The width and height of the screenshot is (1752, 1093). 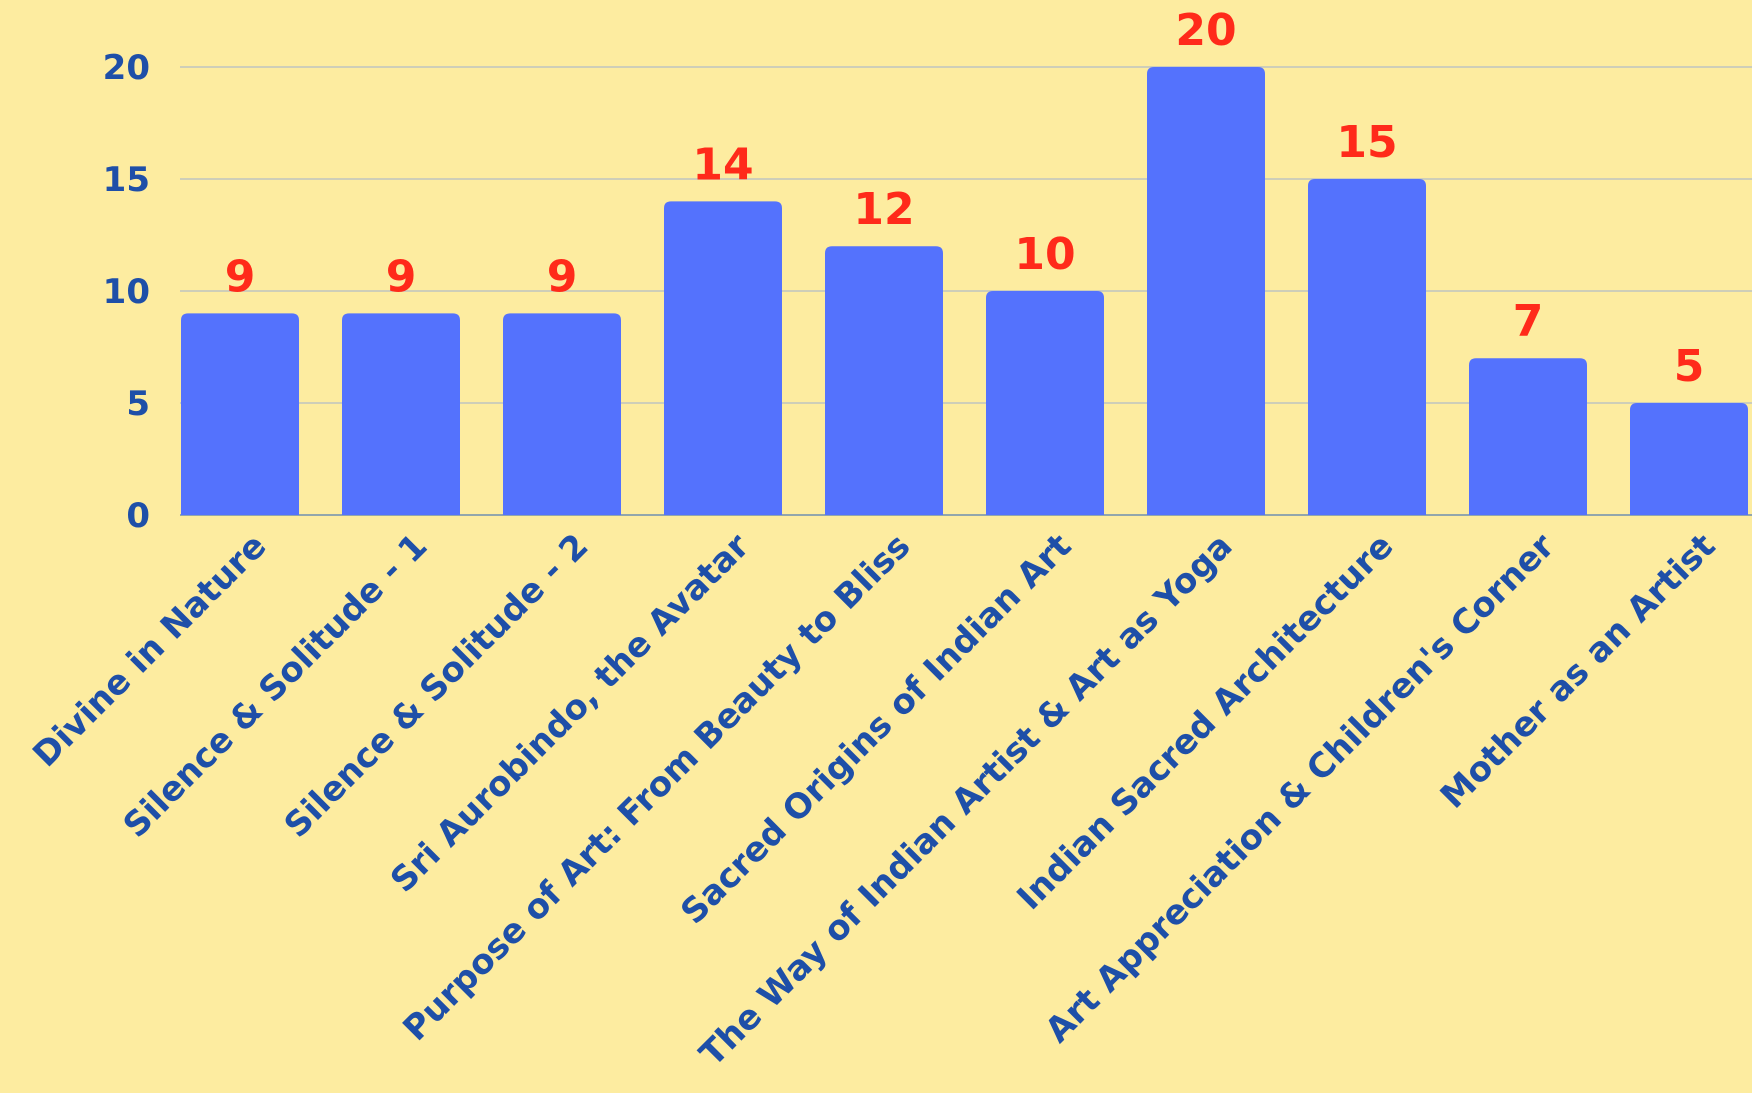 I want to click on data-label: 5, so click(x=1689, y=366).